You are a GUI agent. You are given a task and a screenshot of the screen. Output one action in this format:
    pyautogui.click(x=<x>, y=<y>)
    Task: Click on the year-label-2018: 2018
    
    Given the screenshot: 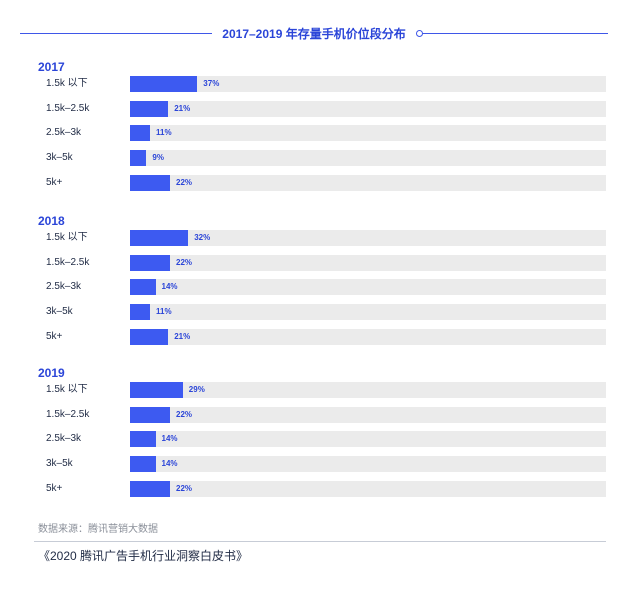 What is the action you would take?
    pyautogui.click(x=51, y=221)
    